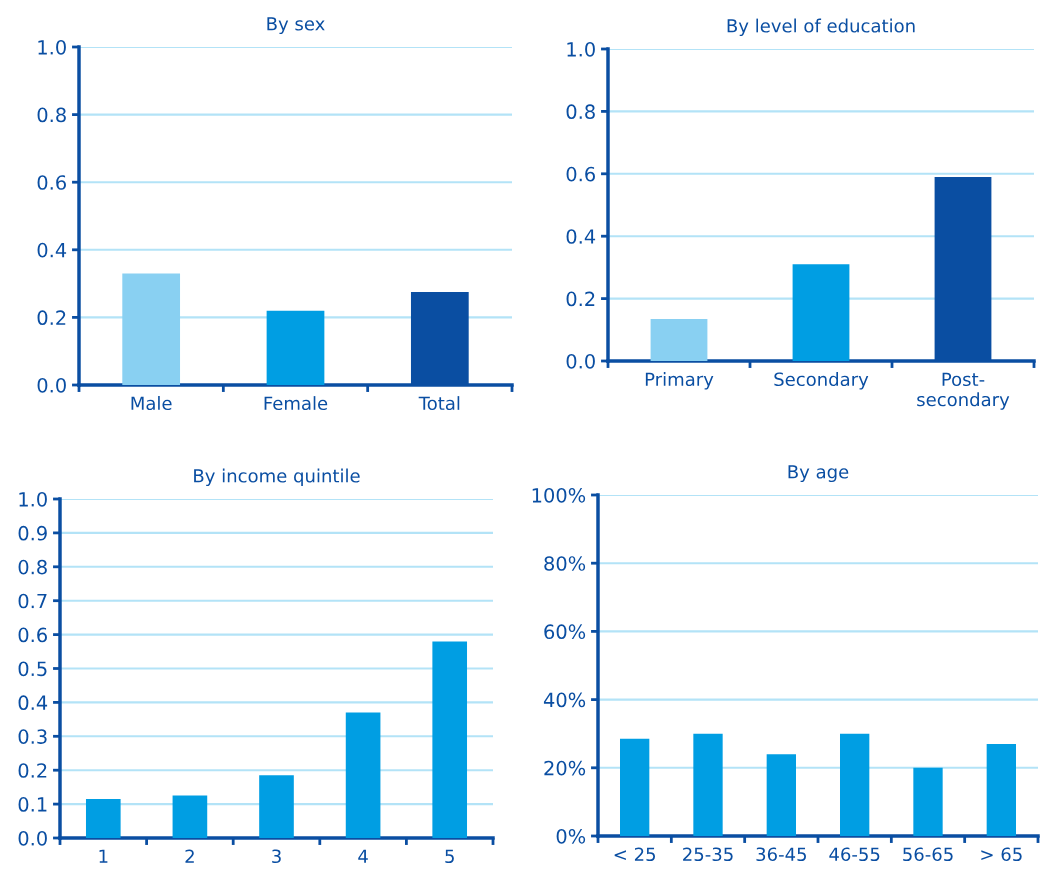 Image resolution: width=1050 pixels, height=873 pixels. Describe the element at coordinates (559, 495) in the screenshot. I see `y-tick-label: 100%` at that location.